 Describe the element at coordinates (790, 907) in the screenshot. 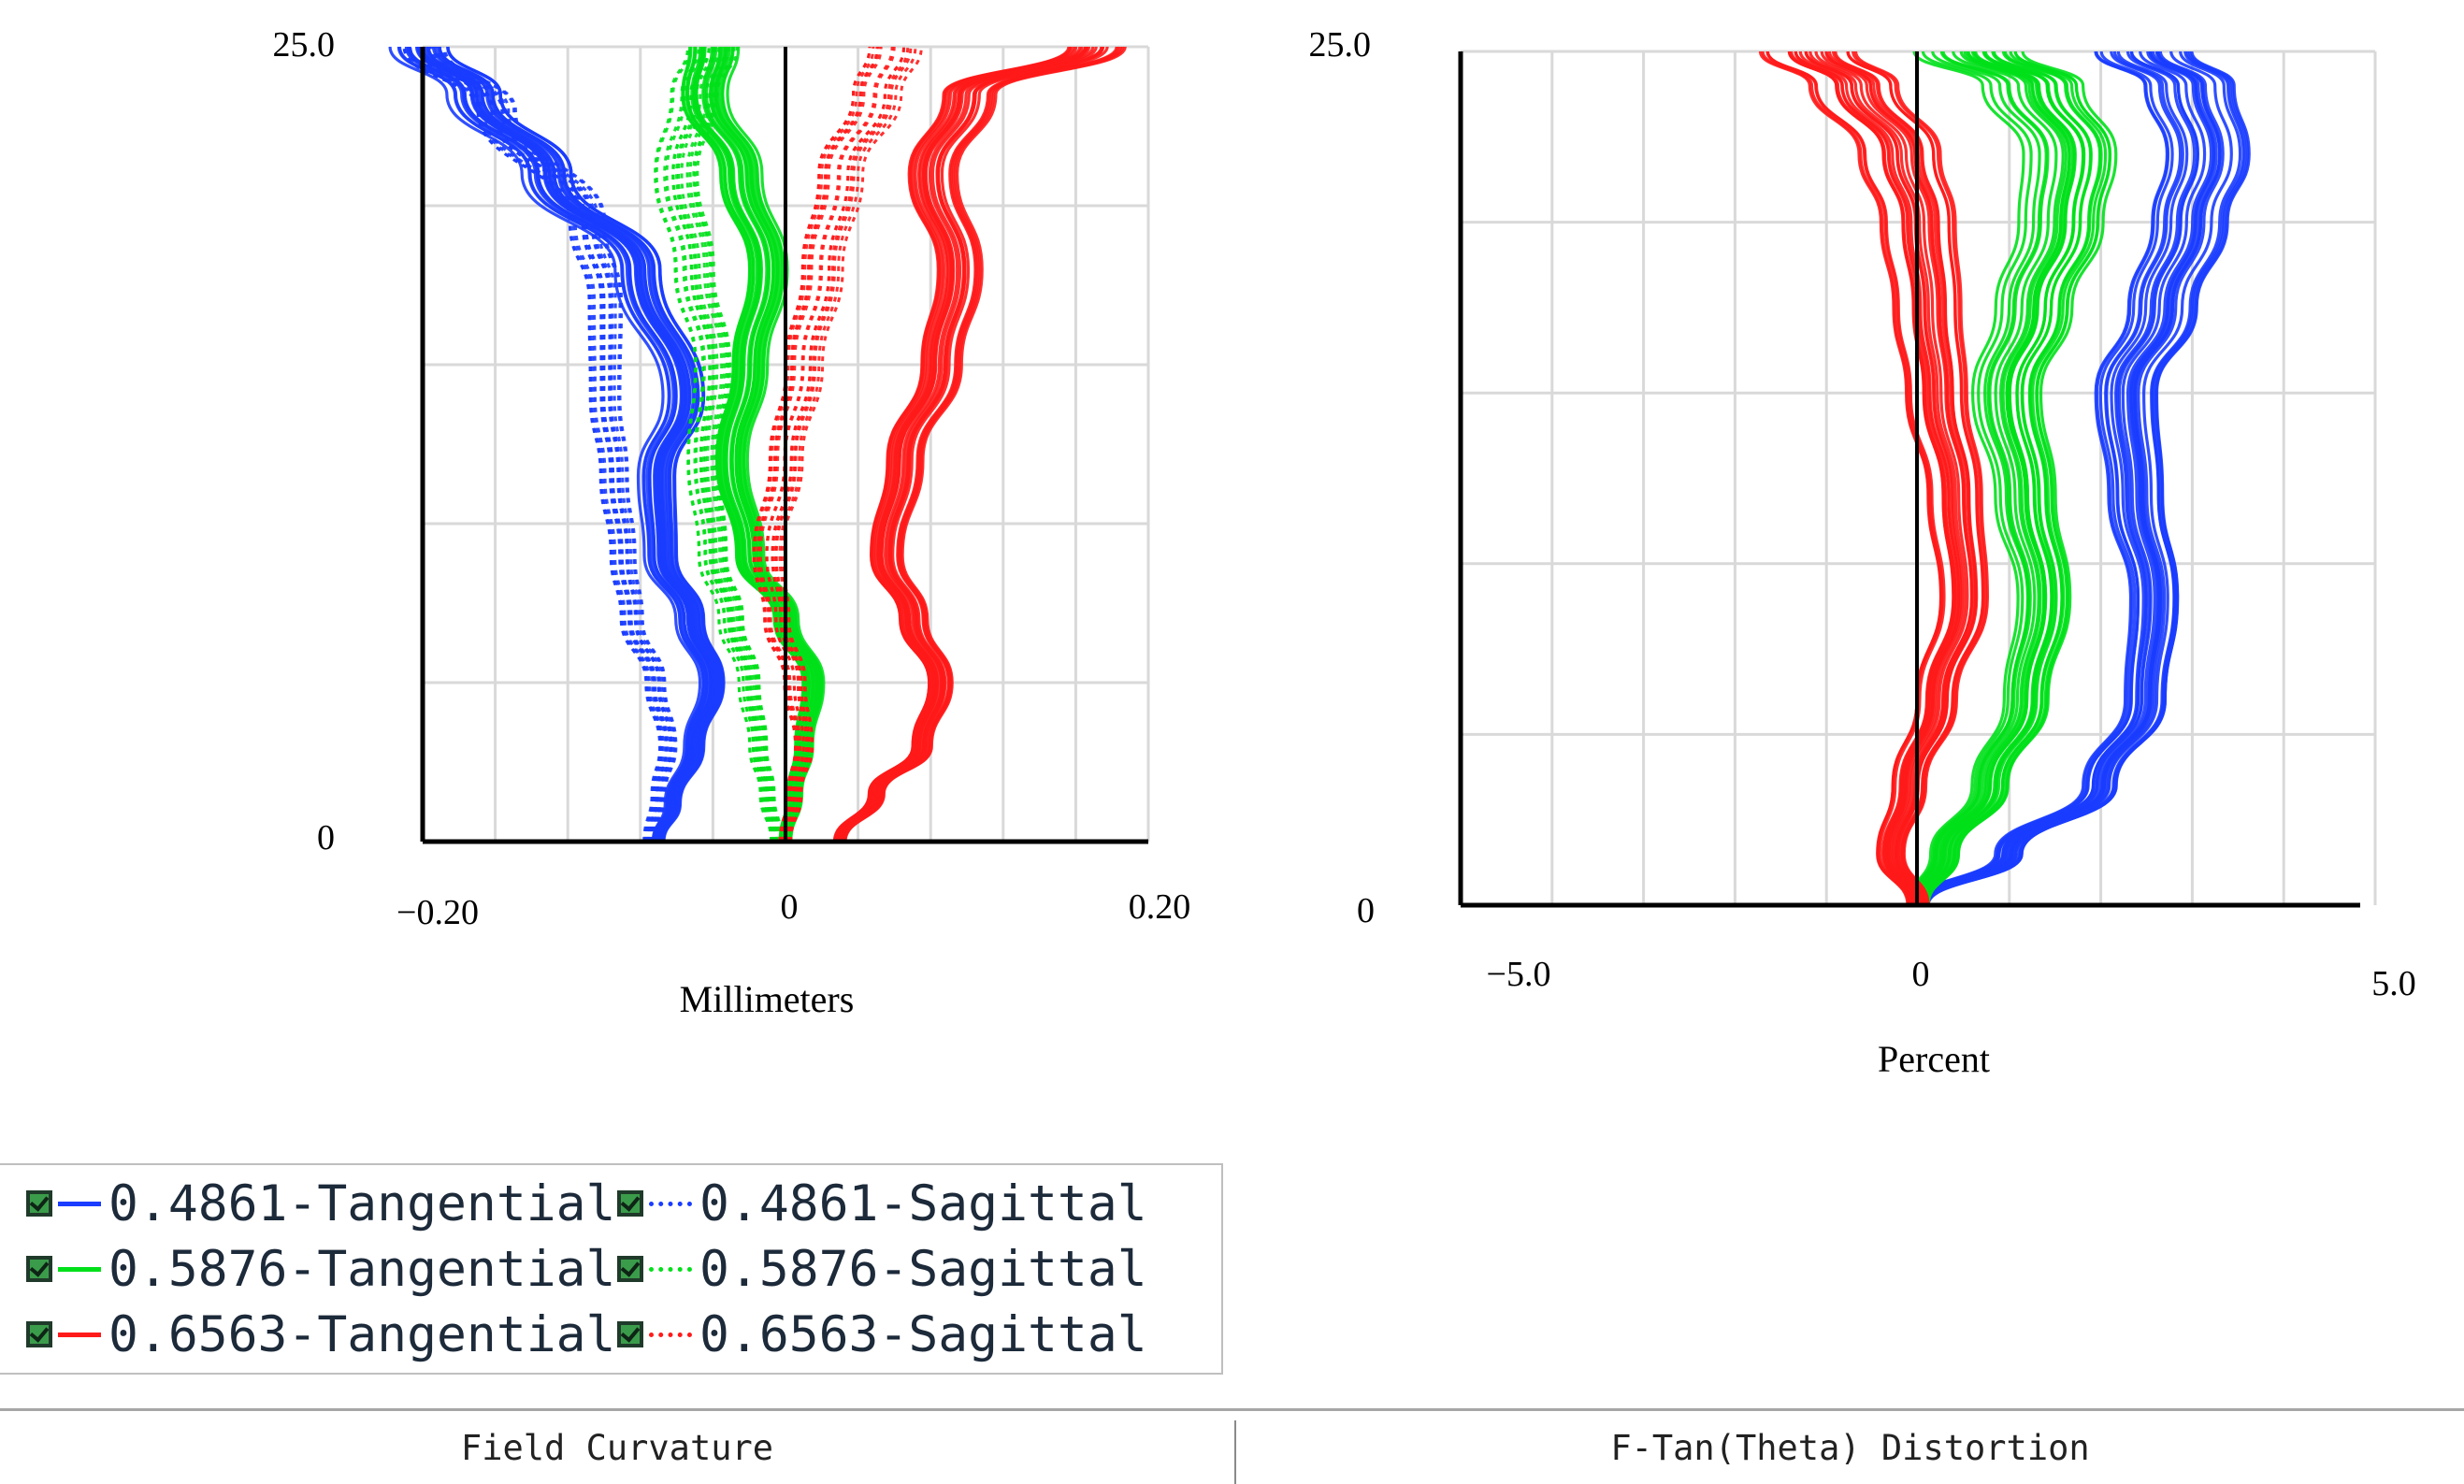

I see `field-curvature-x-tick-zero: 0` at that location.